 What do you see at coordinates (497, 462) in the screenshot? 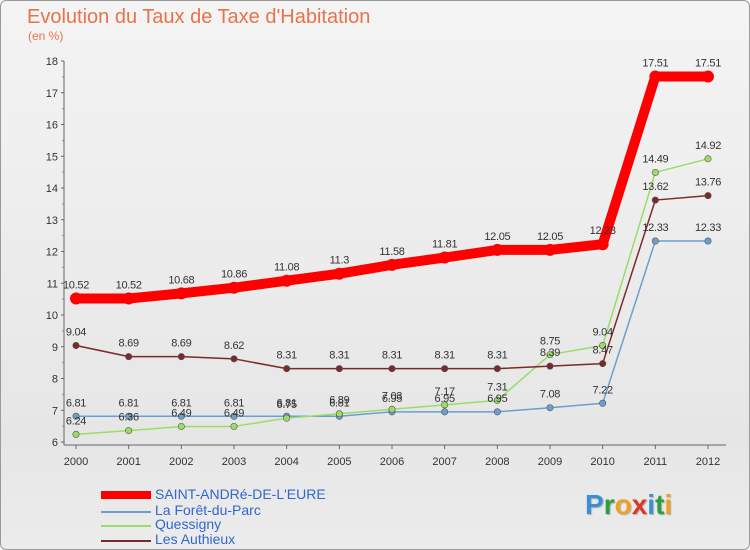
I see `x-tick-label: 2008` at bounding box center [497, 462].